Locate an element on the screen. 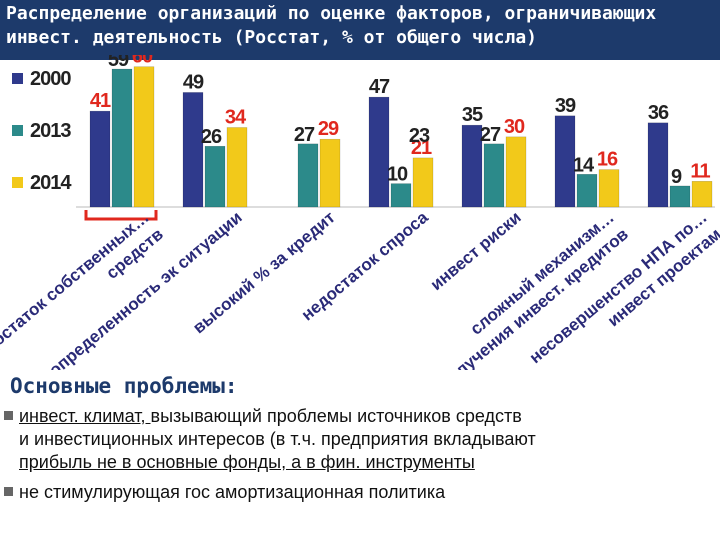 This screenshot has width=720, height=540. category-label-4-line-0: инвест риски is located at coordinates (476, 251).